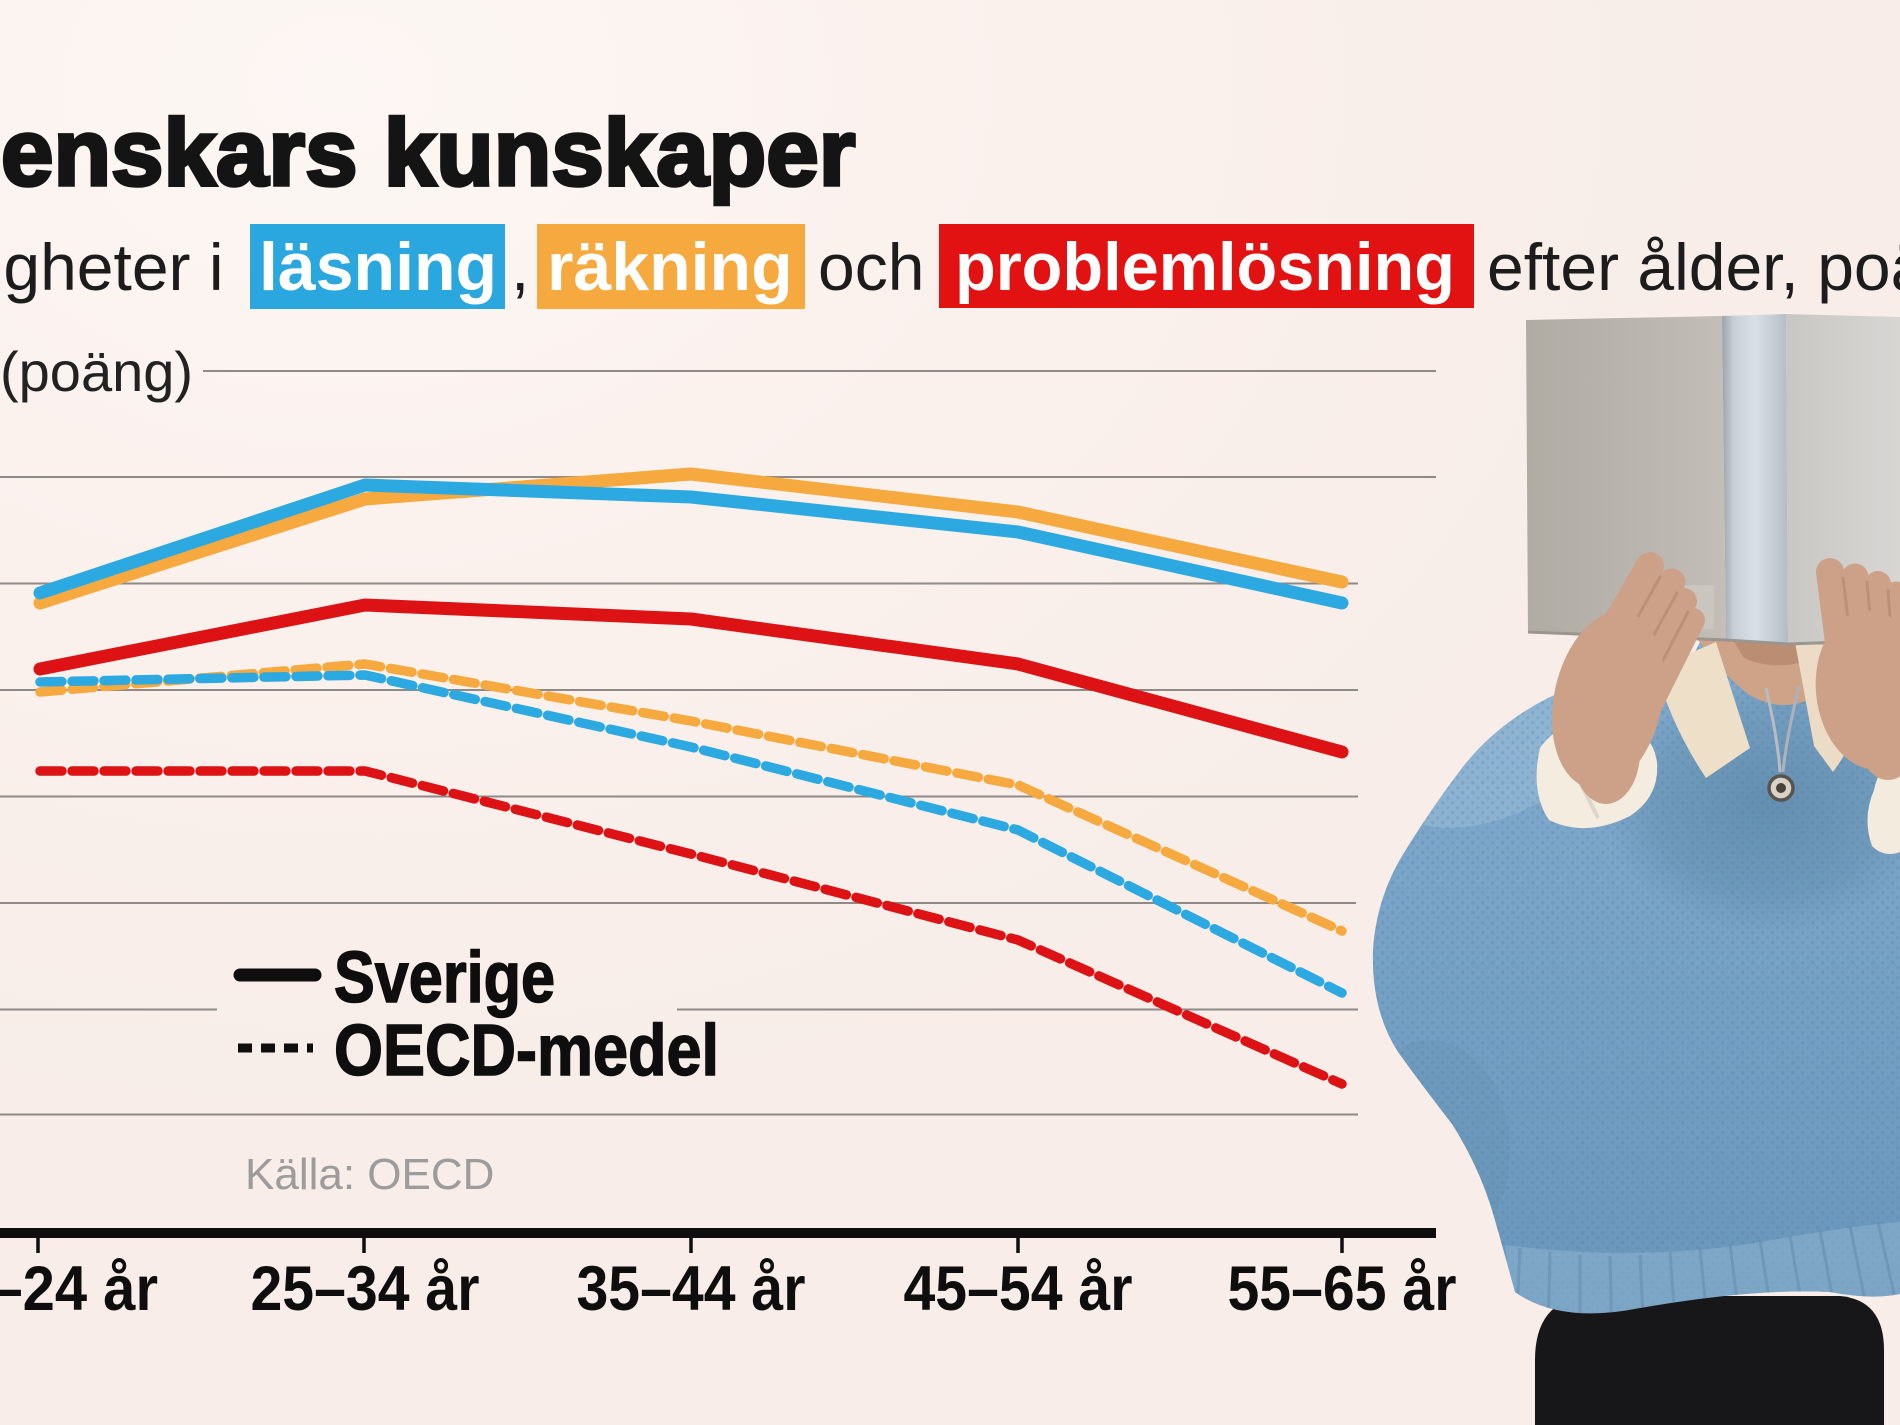 The width and height of the screenshot is (1900, 1425). Describe the element at coordinates (79, 1289) in the screenshot. I see `svg-text: 16–24 år` at that location.